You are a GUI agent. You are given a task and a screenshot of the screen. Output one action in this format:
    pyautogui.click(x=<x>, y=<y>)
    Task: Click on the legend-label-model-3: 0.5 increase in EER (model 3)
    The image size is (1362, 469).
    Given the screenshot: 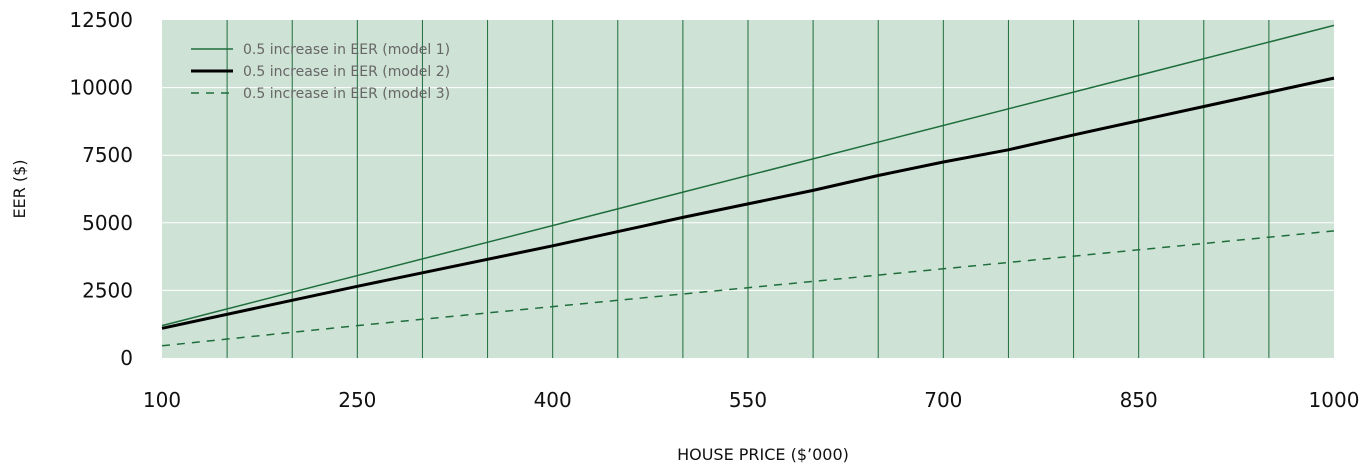 What is the action you would take?
    pyautogui.click(x=346, y=94)
    